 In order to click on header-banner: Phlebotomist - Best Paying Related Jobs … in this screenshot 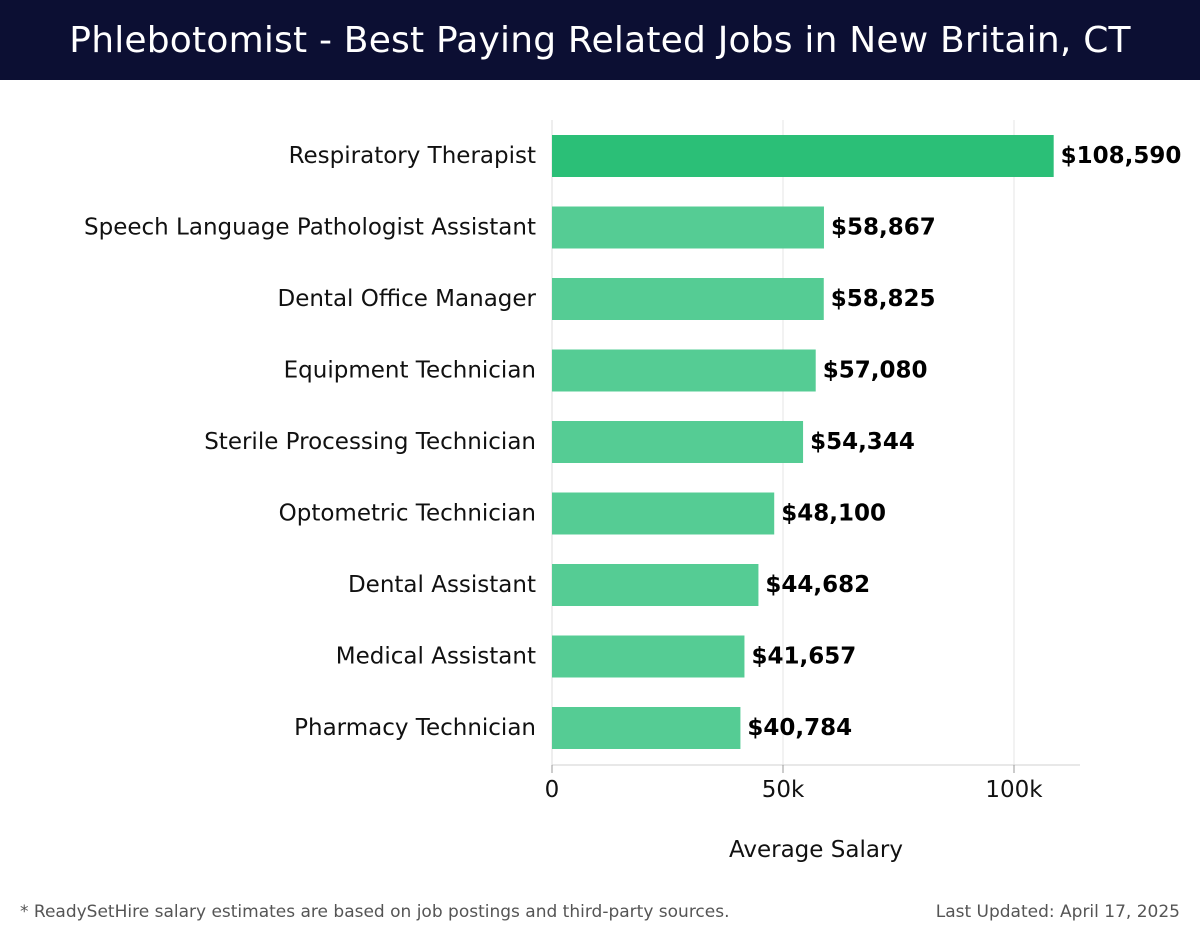, I will do `click(600, 40)`.